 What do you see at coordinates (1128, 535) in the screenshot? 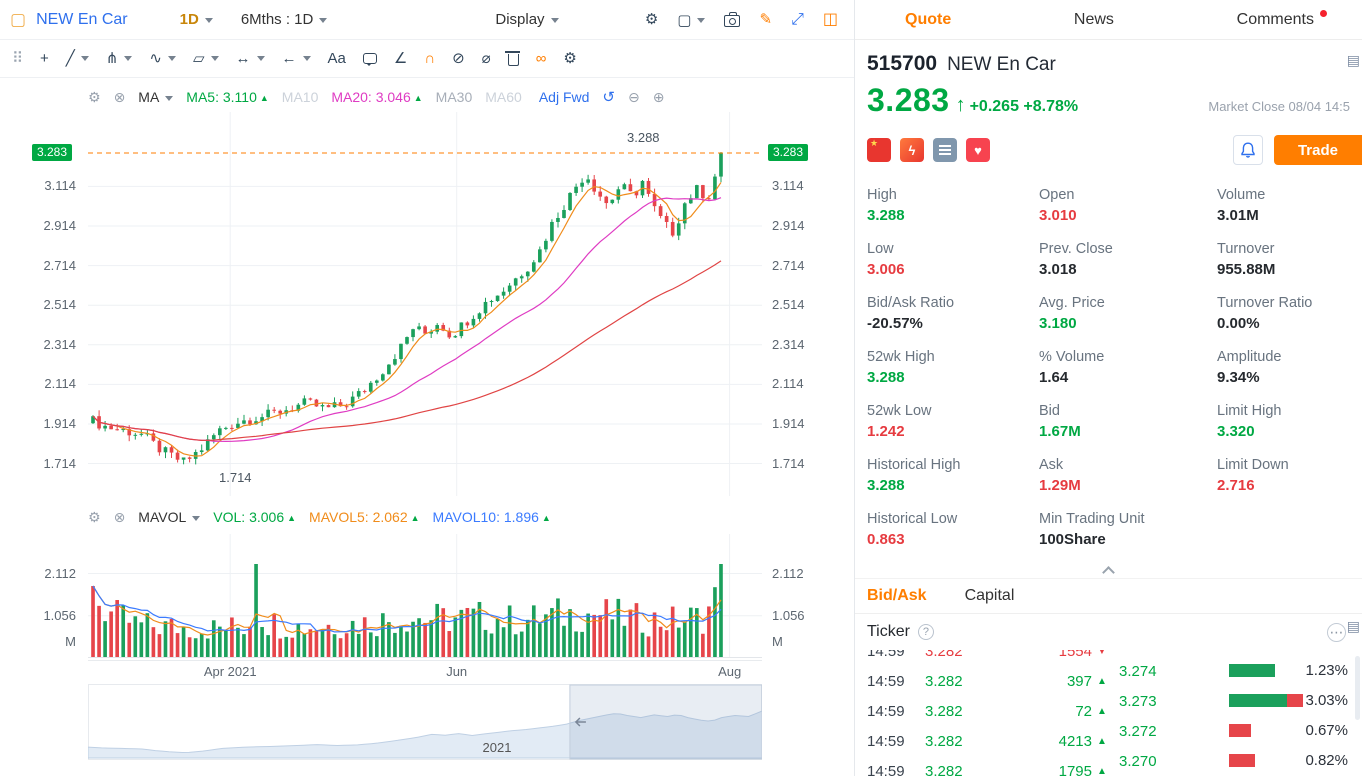
I see `stat-min-trading-unit: Min Trading Unit 100Share` at bounding box center [1128, 535].